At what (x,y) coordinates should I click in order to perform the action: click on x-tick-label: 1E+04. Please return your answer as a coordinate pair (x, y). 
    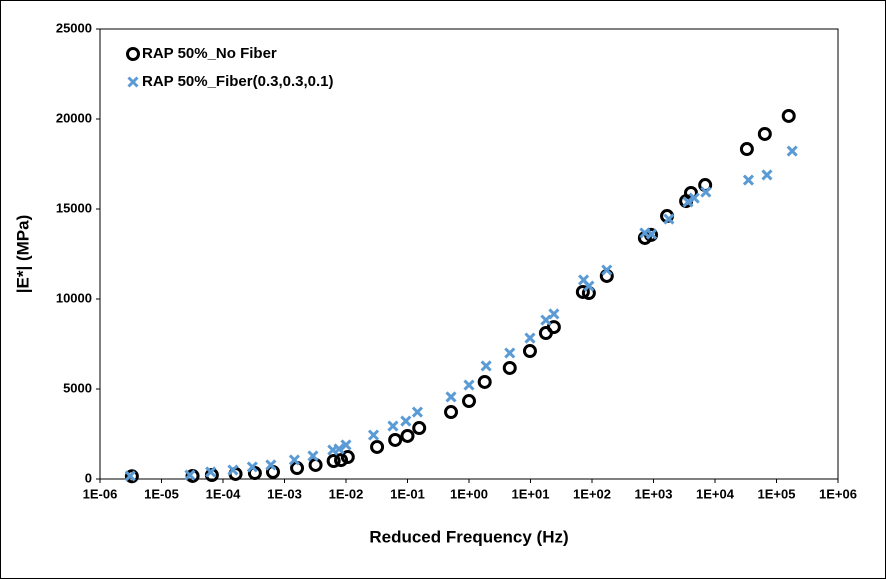
    Looking at the image, I should click on (715, 493).